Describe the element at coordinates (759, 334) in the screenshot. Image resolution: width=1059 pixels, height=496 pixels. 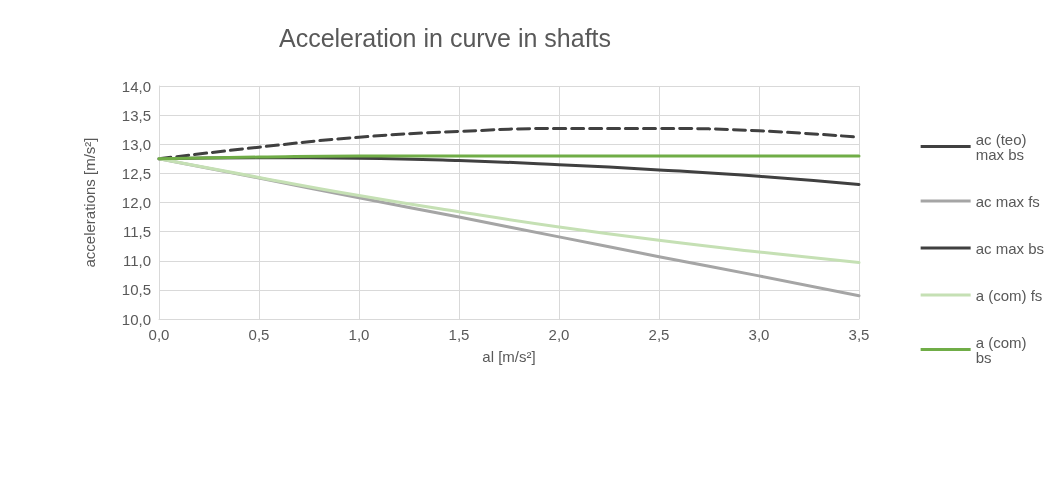
I see `x-tick-label: 3,0` at that location.